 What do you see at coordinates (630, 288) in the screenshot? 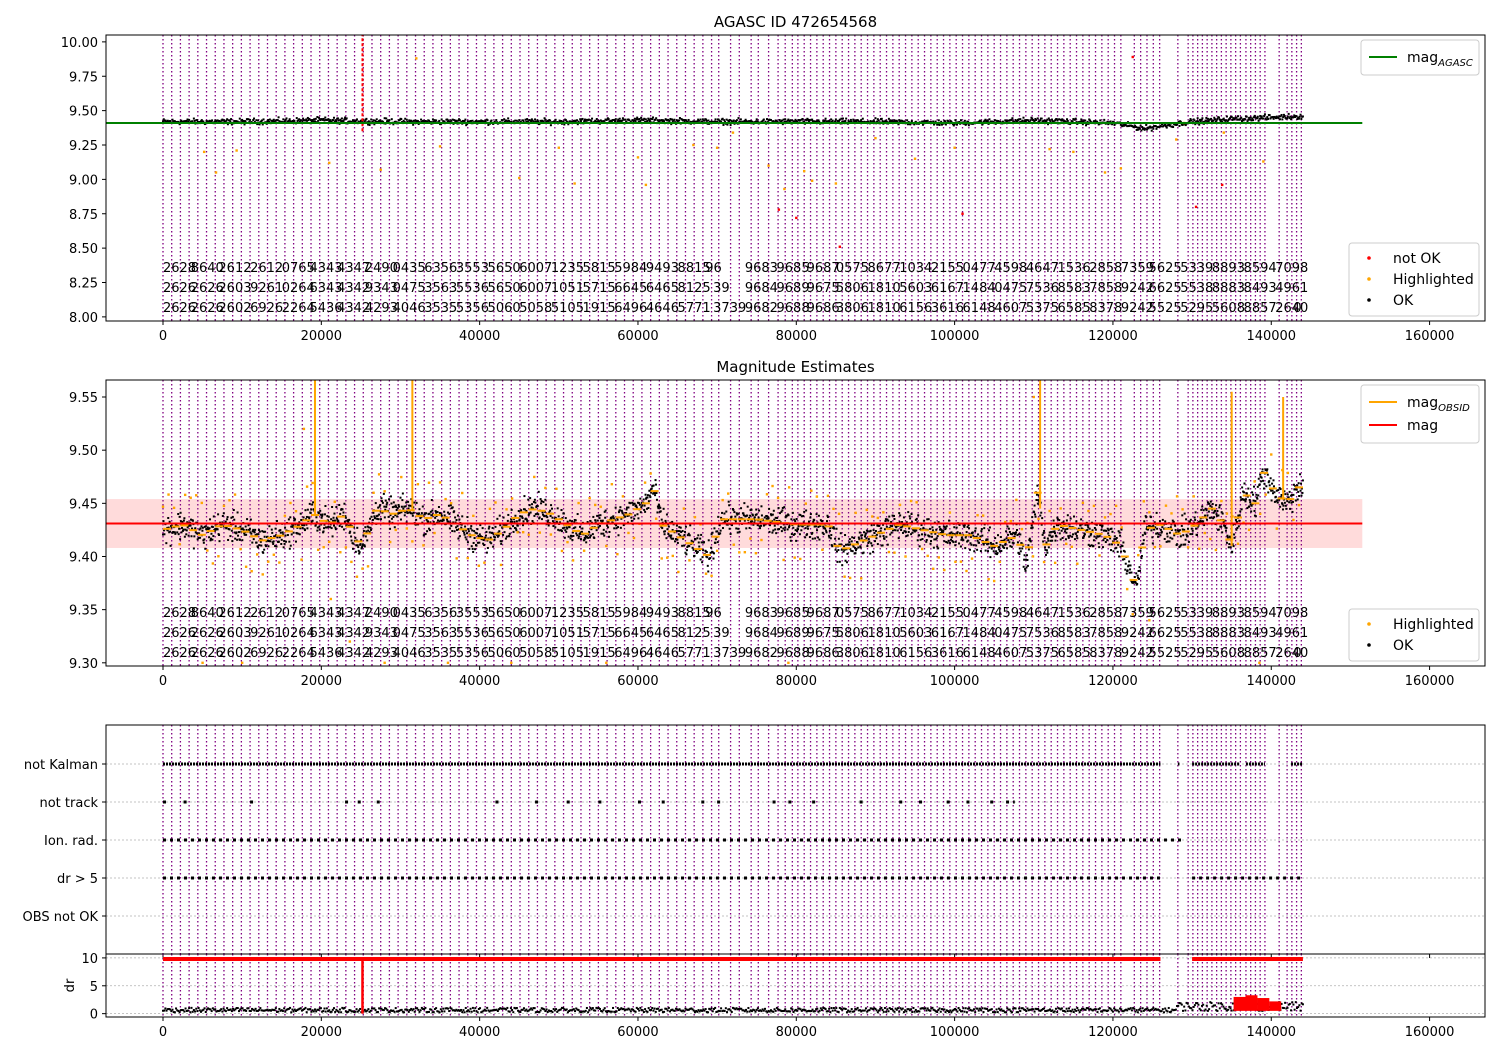
I see `obsid-label: 6645` at bounding box center [630, 288].